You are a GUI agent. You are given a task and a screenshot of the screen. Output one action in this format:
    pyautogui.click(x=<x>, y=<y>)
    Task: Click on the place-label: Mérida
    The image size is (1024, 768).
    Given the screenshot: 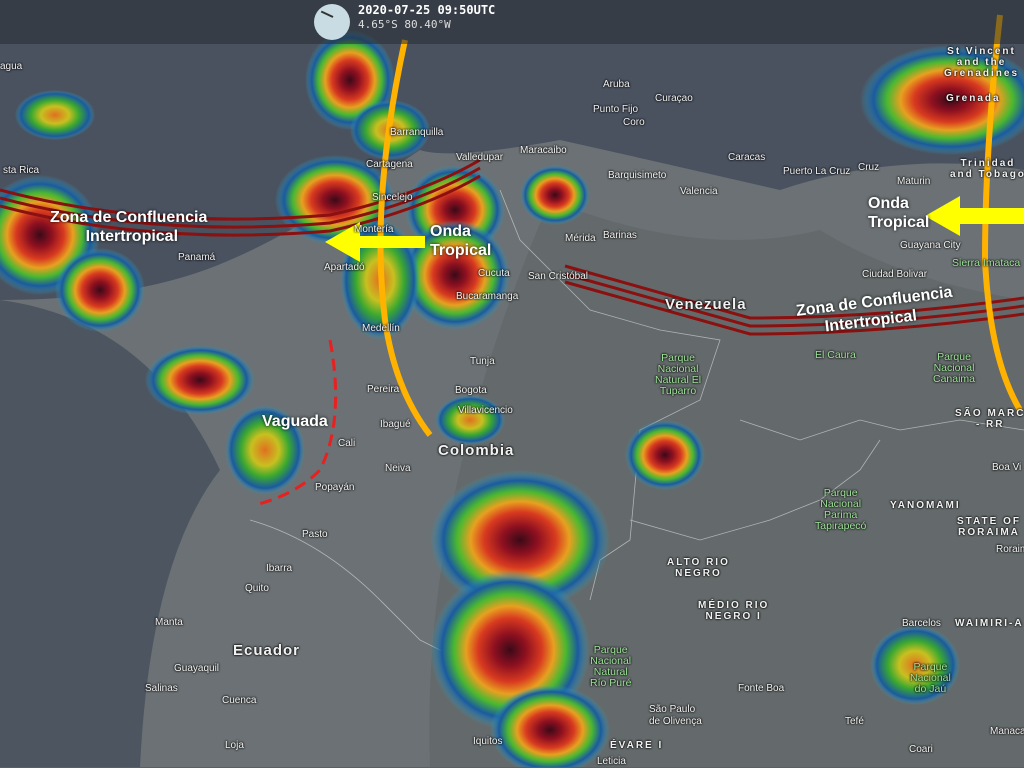 What is the action you would take?
    pyautogui.click(x=580, y=238)
    